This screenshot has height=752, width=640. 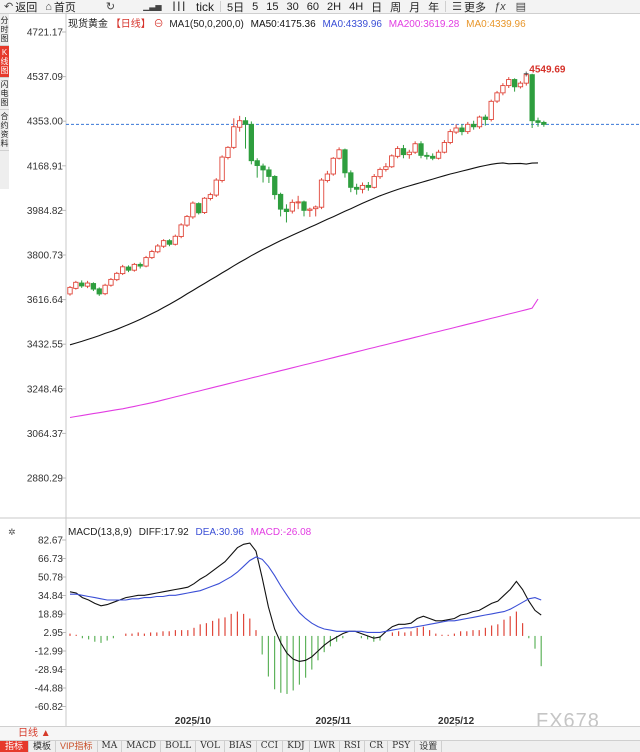 I want to click on period-month-button: 月, so click(x=415, y=7).